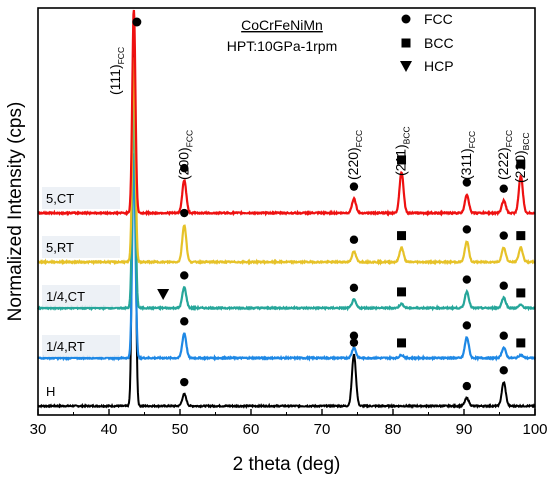 The height and width of the screenshot is (482, 550). I want to click on legend-label: FCC, so click(438, 19).